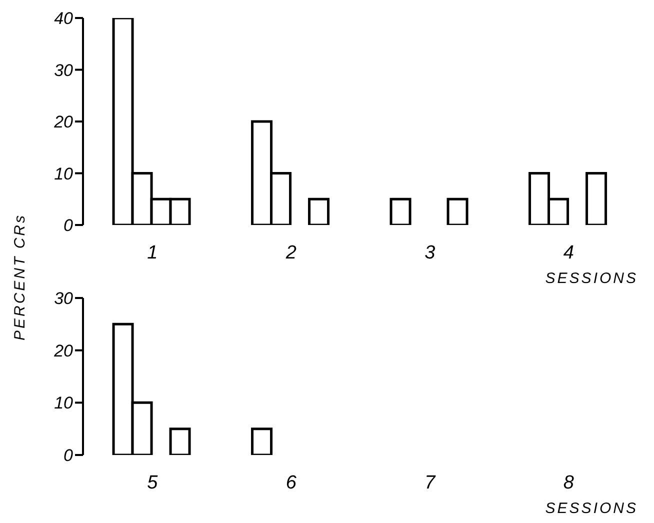  I want to click on x-tick-label: 5, so click(152, 483).